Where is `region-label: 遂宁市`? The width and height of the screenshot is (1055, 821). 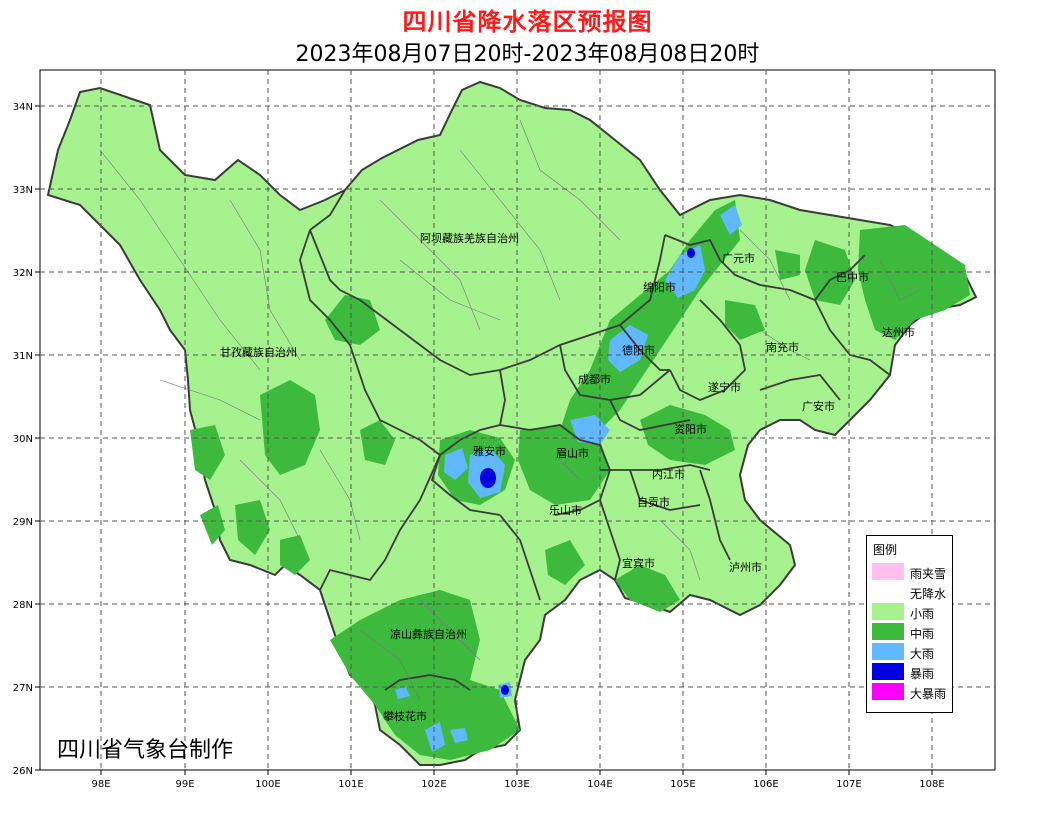 region-label: 遂宁市 is located at coordinates (724, 387).